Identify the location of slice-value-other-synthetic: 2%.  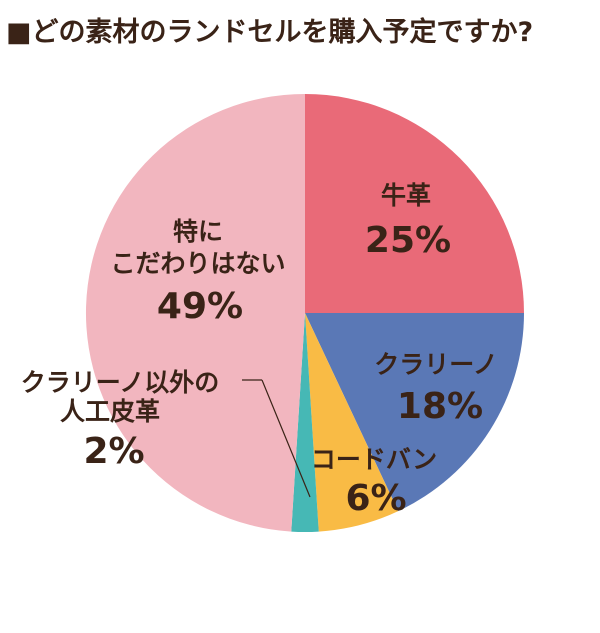
(113, 451).